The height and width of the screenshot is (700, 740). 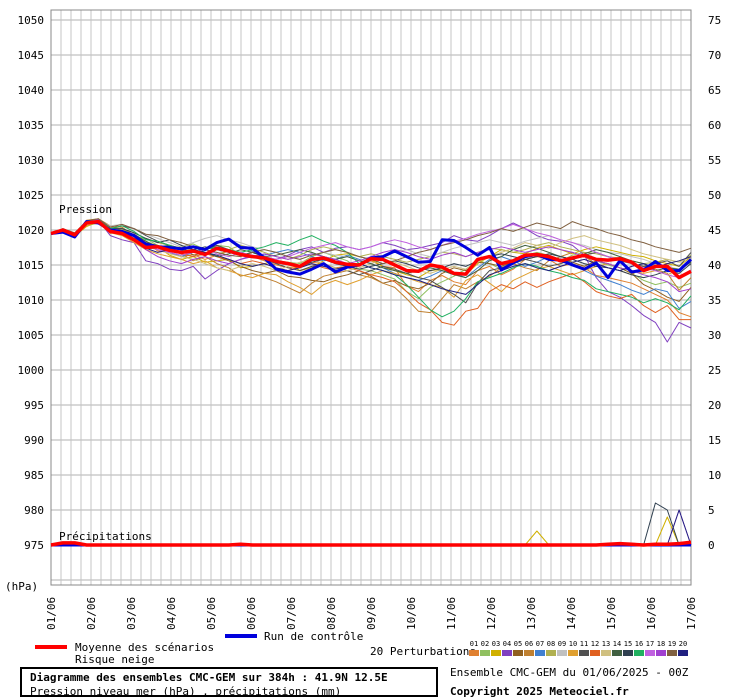 I want to click on perturbation-17-pressure-line, so click(x=371, y=249).